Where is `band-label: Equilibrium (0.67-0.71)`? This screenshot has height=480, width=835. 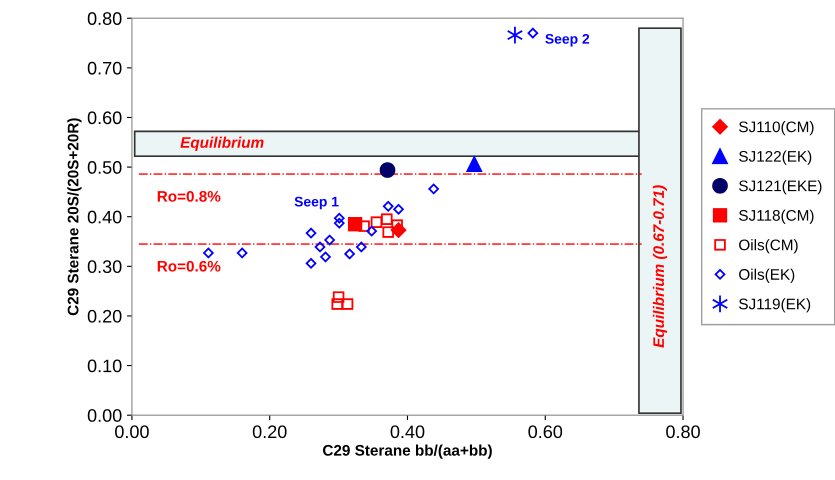
band-label: Equilibrium (0.67-0.71) is located at coordinates (660, 266).